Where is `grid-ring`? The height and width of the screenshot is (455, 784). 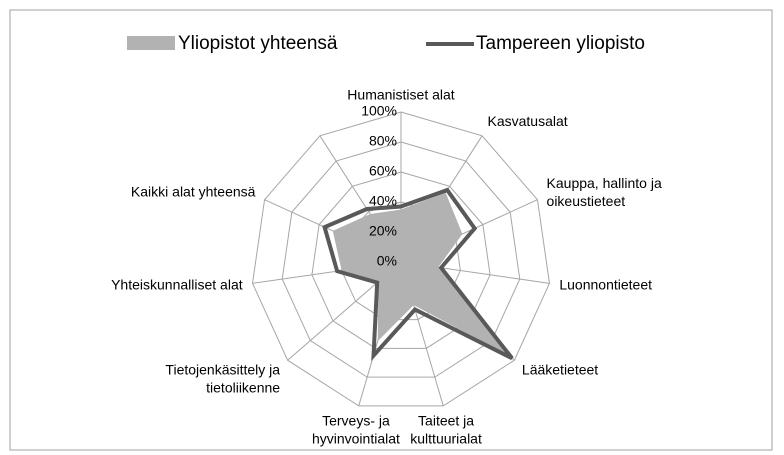 grid-ring is located at coordinates (401, 260).